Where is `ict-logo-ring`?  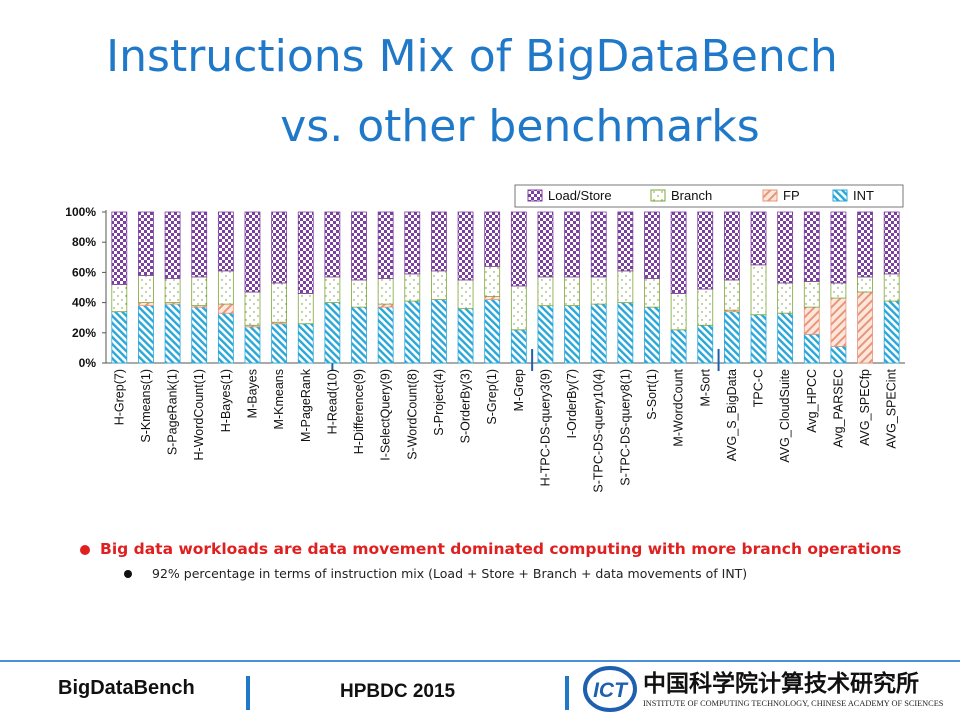
ict-logo-ring is located at coordinates (610, 689).